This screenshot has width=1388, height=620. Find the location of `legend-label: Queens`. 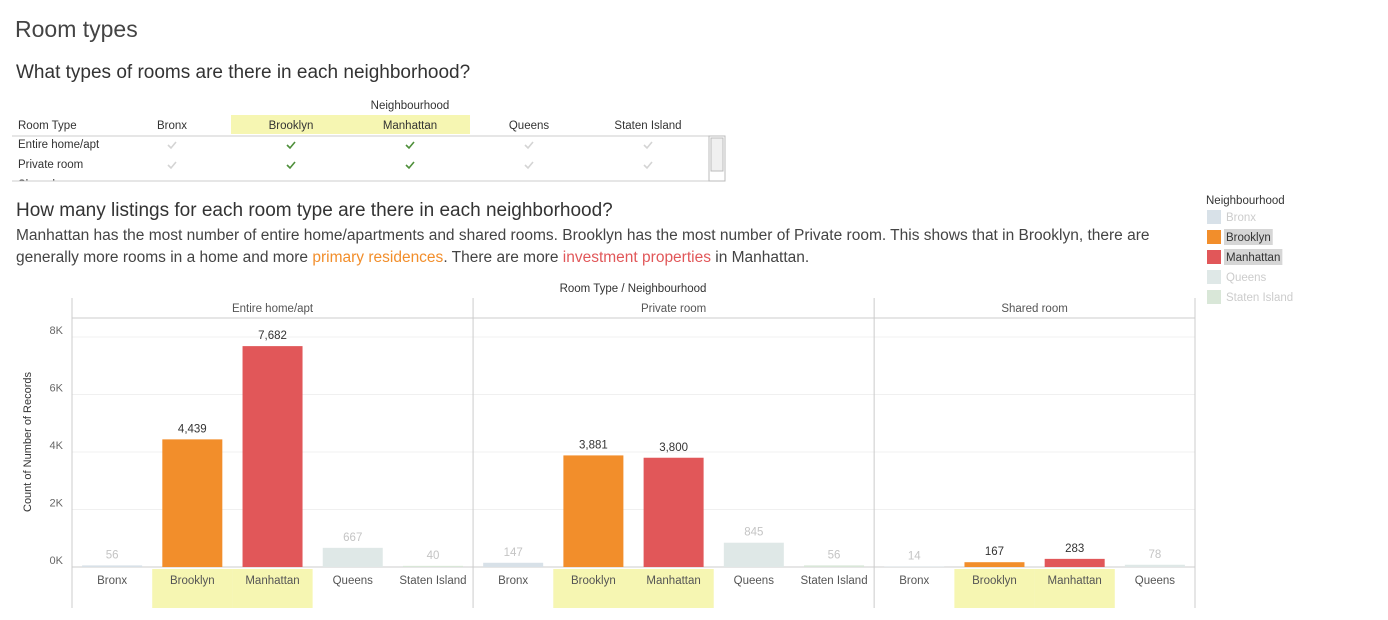

legend-label: Queens is located at coordinates (1246, 278).